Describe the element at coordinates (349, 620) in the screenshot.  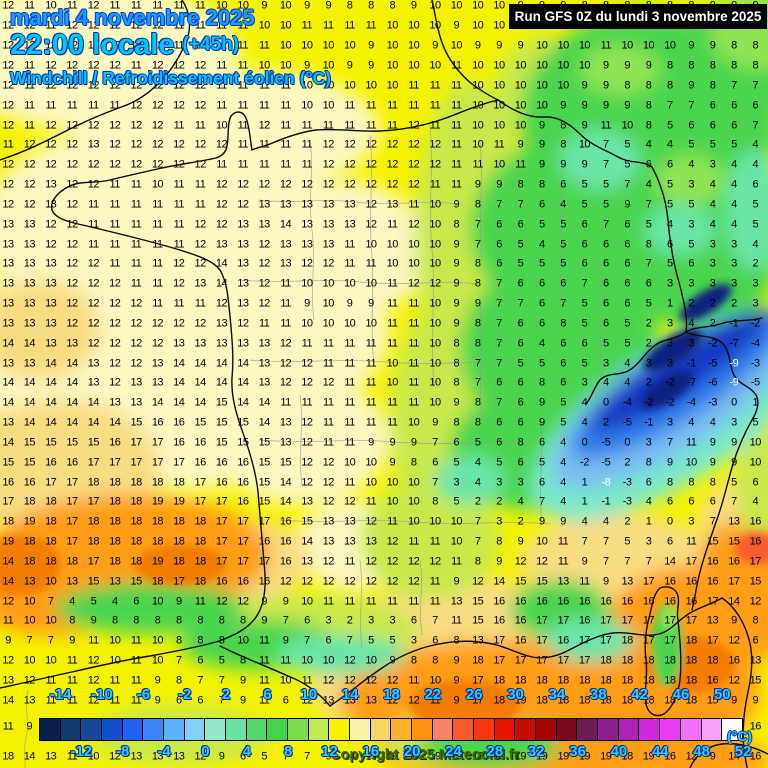
I see `grid-value: 2` at that location.